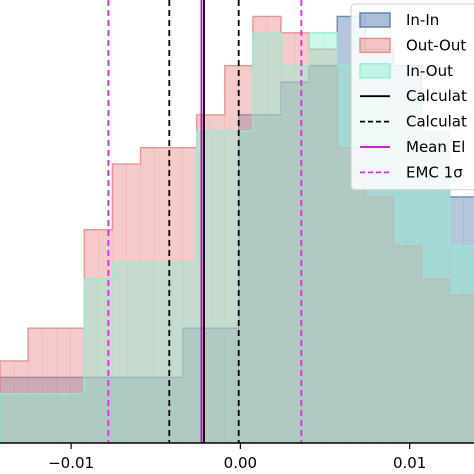 This screenshot has width=474, height=474. What do you see at coordinates (429, 71) in the screenshot?
I see `legend-label: In-Out` at bounding box center [429, 71].